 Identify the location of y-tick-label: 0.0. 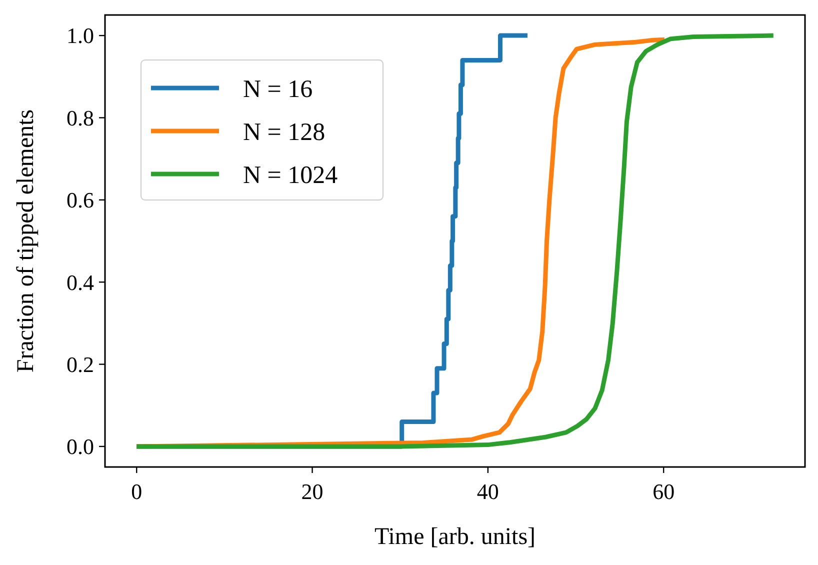
(80, 447).